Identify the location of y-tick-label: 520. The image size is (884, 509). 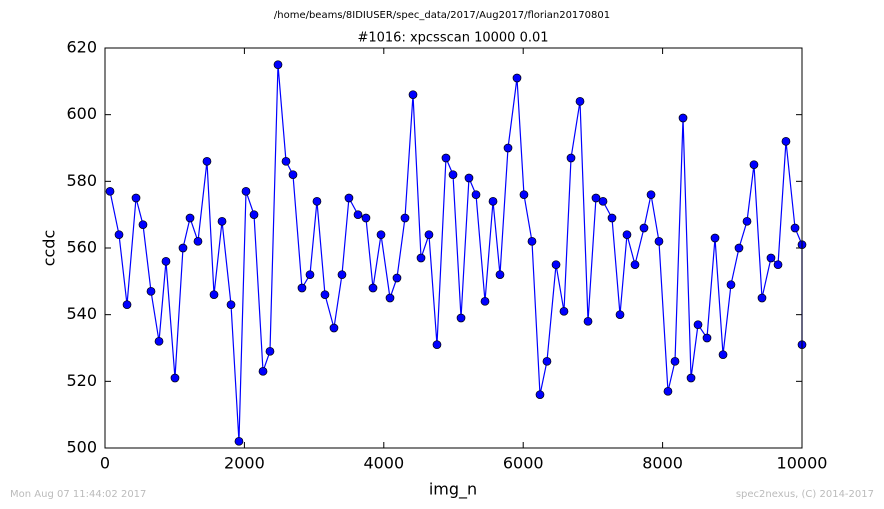
(81, 380).